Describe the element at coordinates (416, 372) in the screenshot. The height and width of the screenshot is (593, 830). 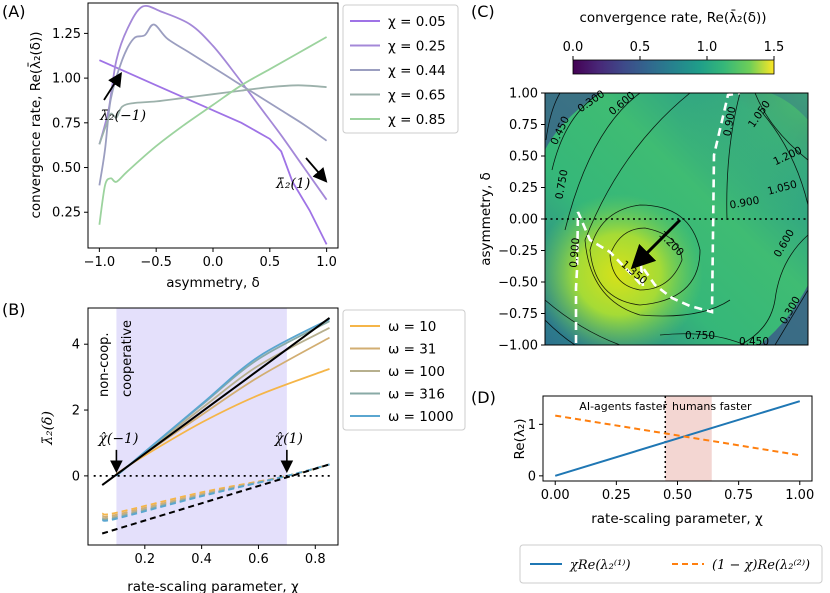
I see `legend-label: ω = 100` at that location.